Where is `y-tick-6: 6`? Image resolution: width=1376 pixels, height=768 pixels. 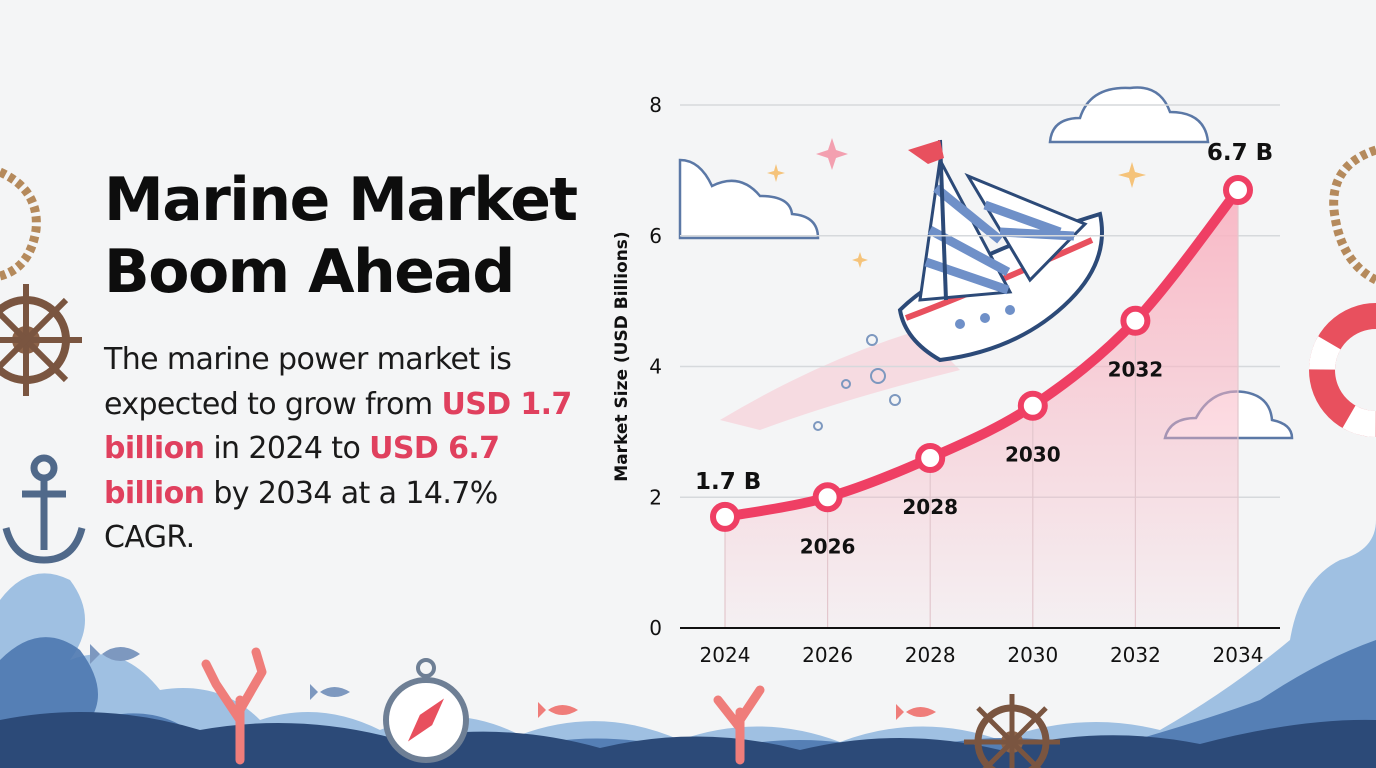
y-tick-6: 6 is located at coordinates (655, 236).